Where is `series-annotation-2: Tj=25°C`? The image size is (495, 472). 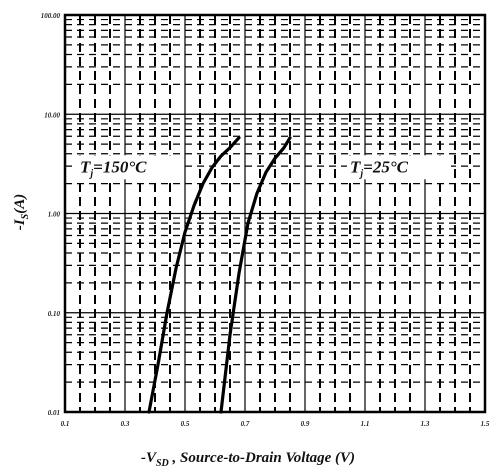
series-annotation-2: Tj=25°C is located at coordinates (379, 168).